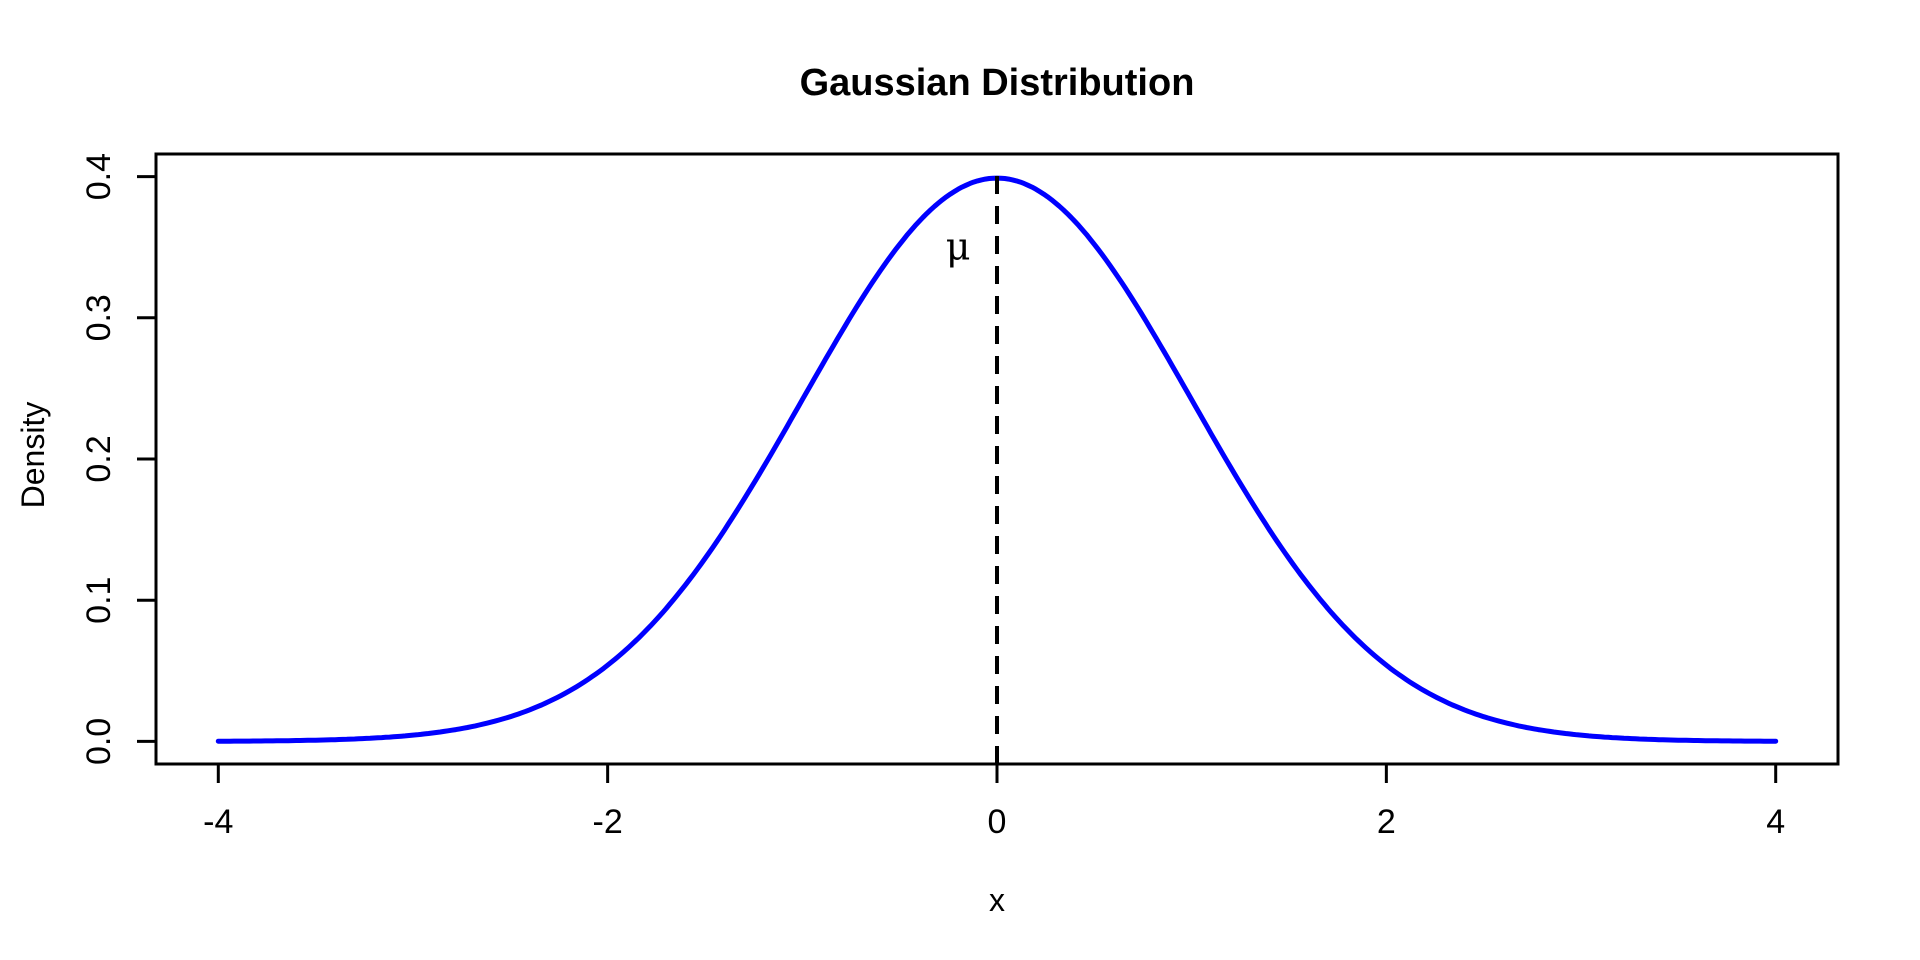 This screenshot has width=1920, height=960. I want to click on y-axis: 0.0 0.1 0.2 0.3 0.4, so click(118, 459).